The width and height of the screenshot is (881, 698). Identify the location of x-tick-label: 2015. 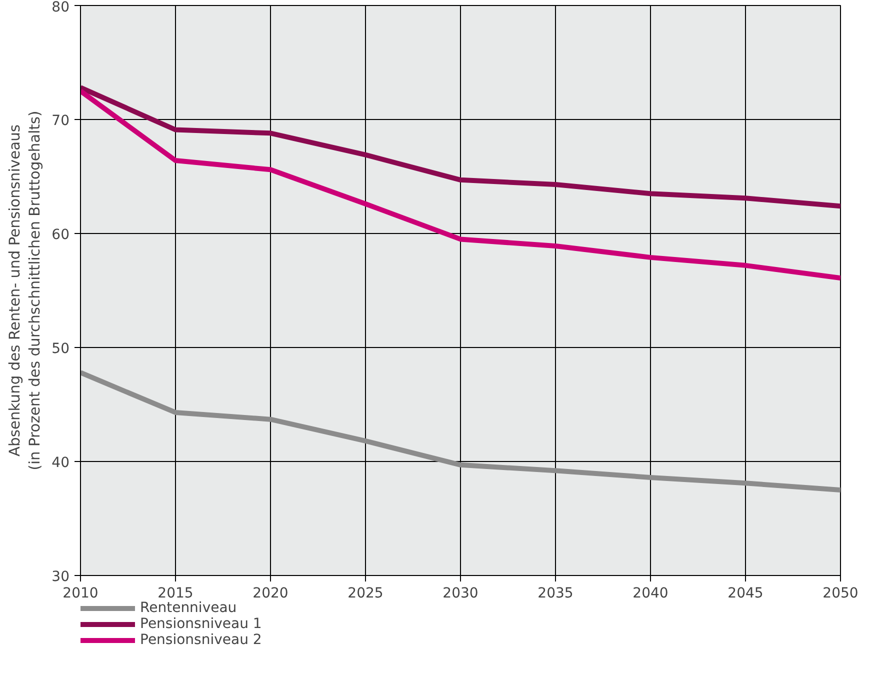
(176, 594).